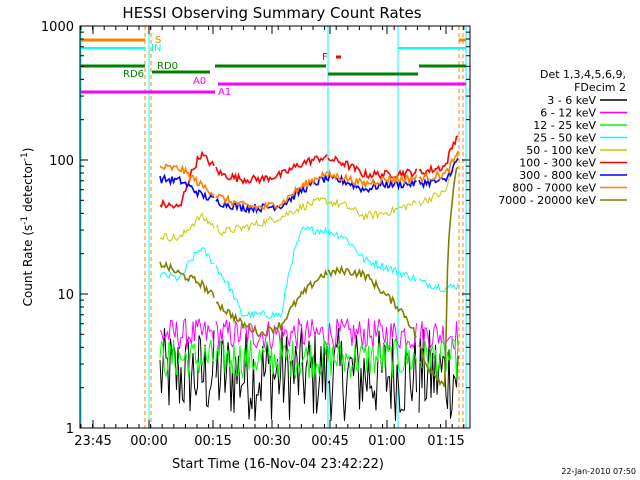  What do you see at coordinates (61, 161) in the screenshot?
I see `y-tick-label: 100` at bounding box center [61, 161].